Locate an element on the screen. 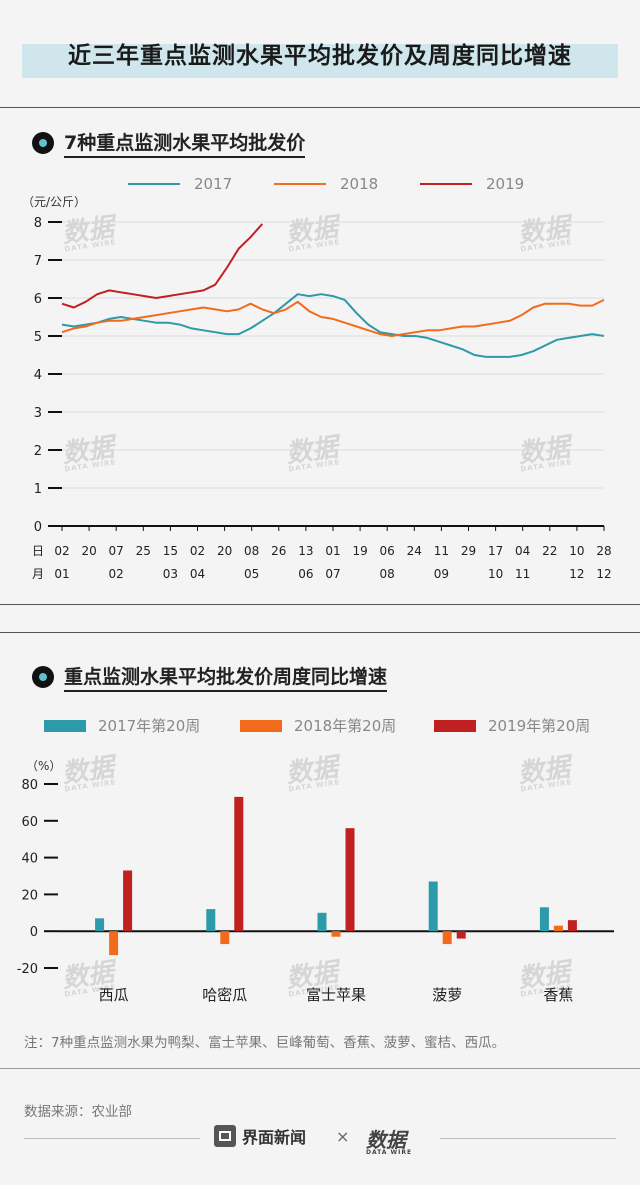  x-tick-month: 04 is located at coordinates (197, 574).